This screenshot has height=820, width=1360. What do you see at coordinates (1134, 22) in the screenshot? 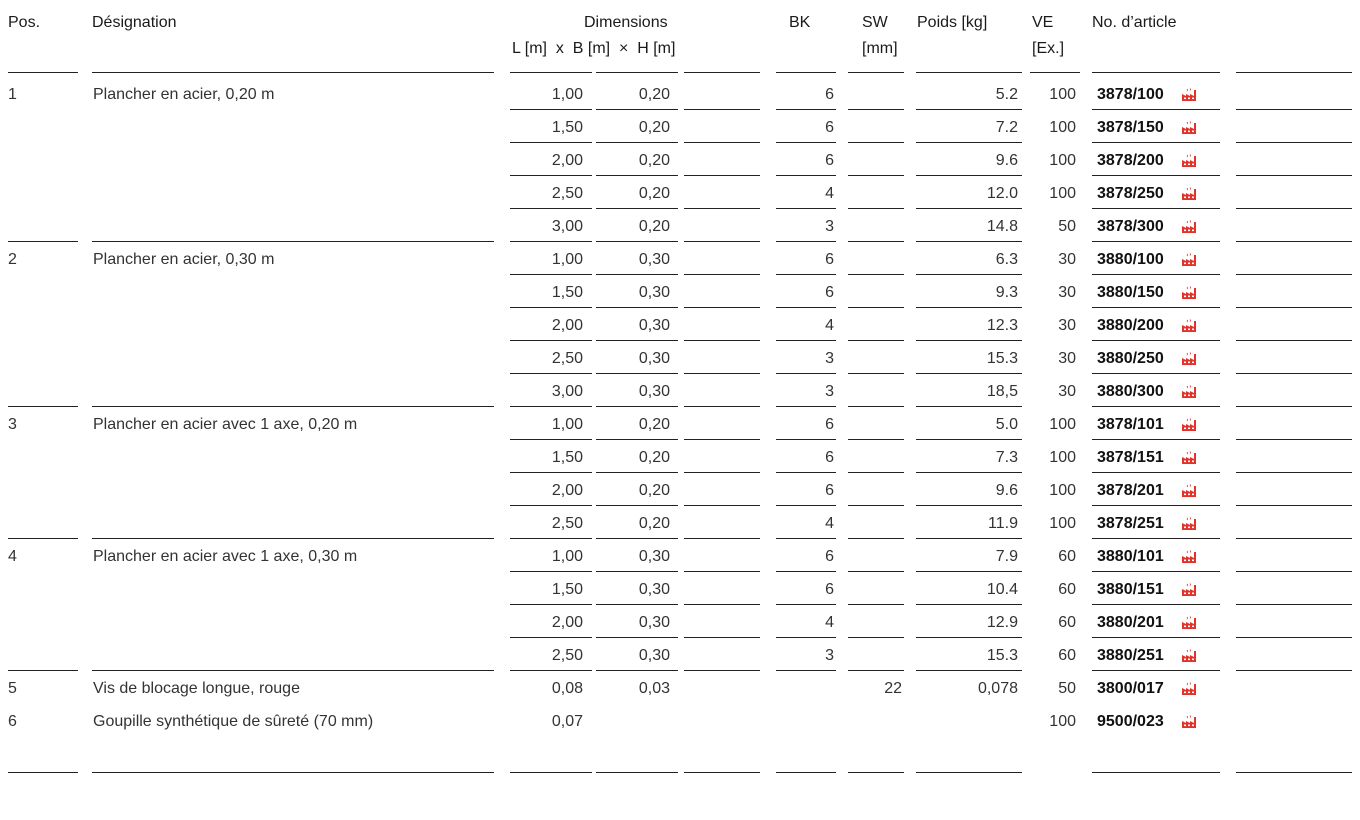
I see `header-article: No. d’article` at bounding box center [1134, 22].